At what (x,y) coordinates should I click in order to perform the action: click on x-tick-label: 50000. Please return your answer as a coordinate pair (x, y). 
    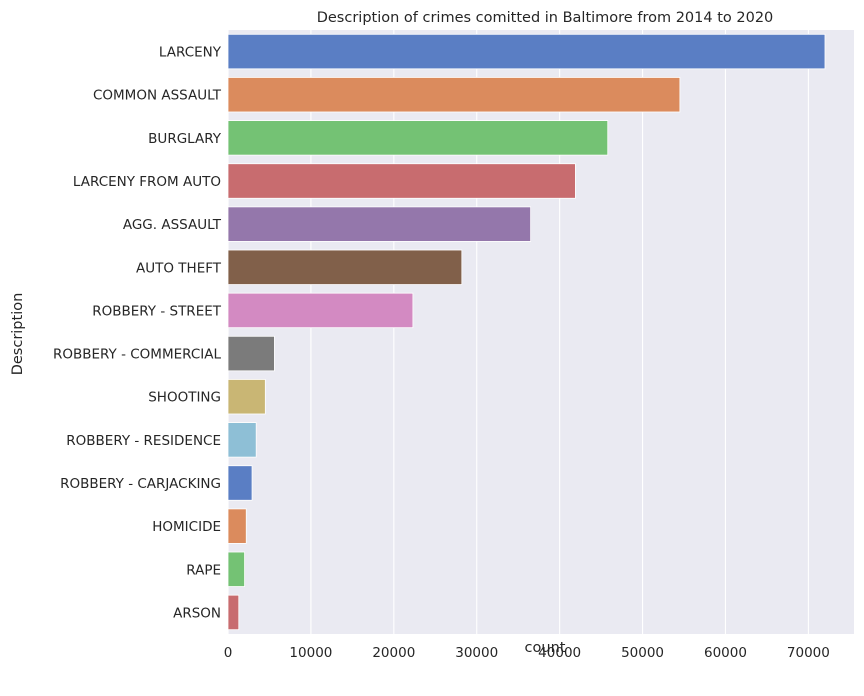
    Looking at the image, I should click on (642, 653).